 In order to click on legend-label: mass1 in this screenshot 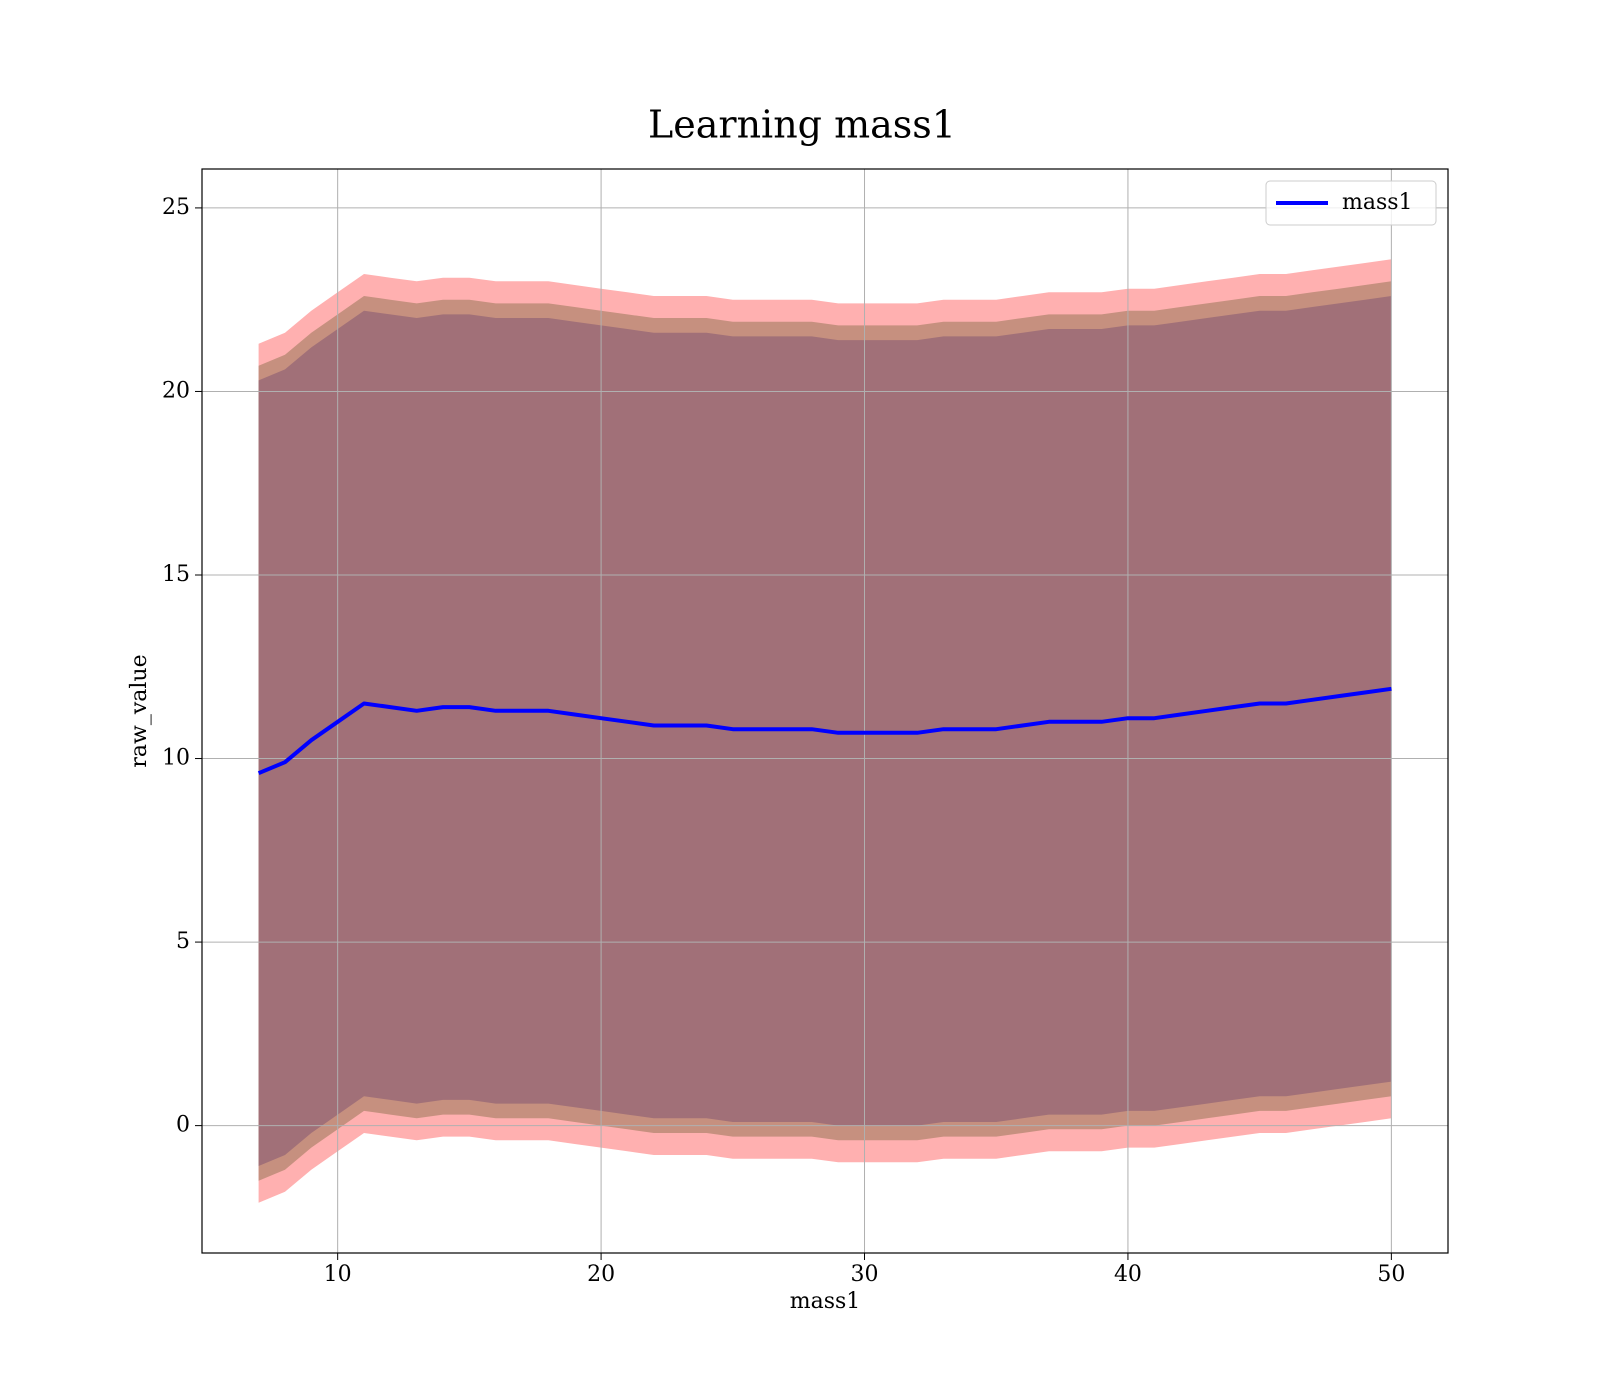, I will do `click(1377, 202)`.